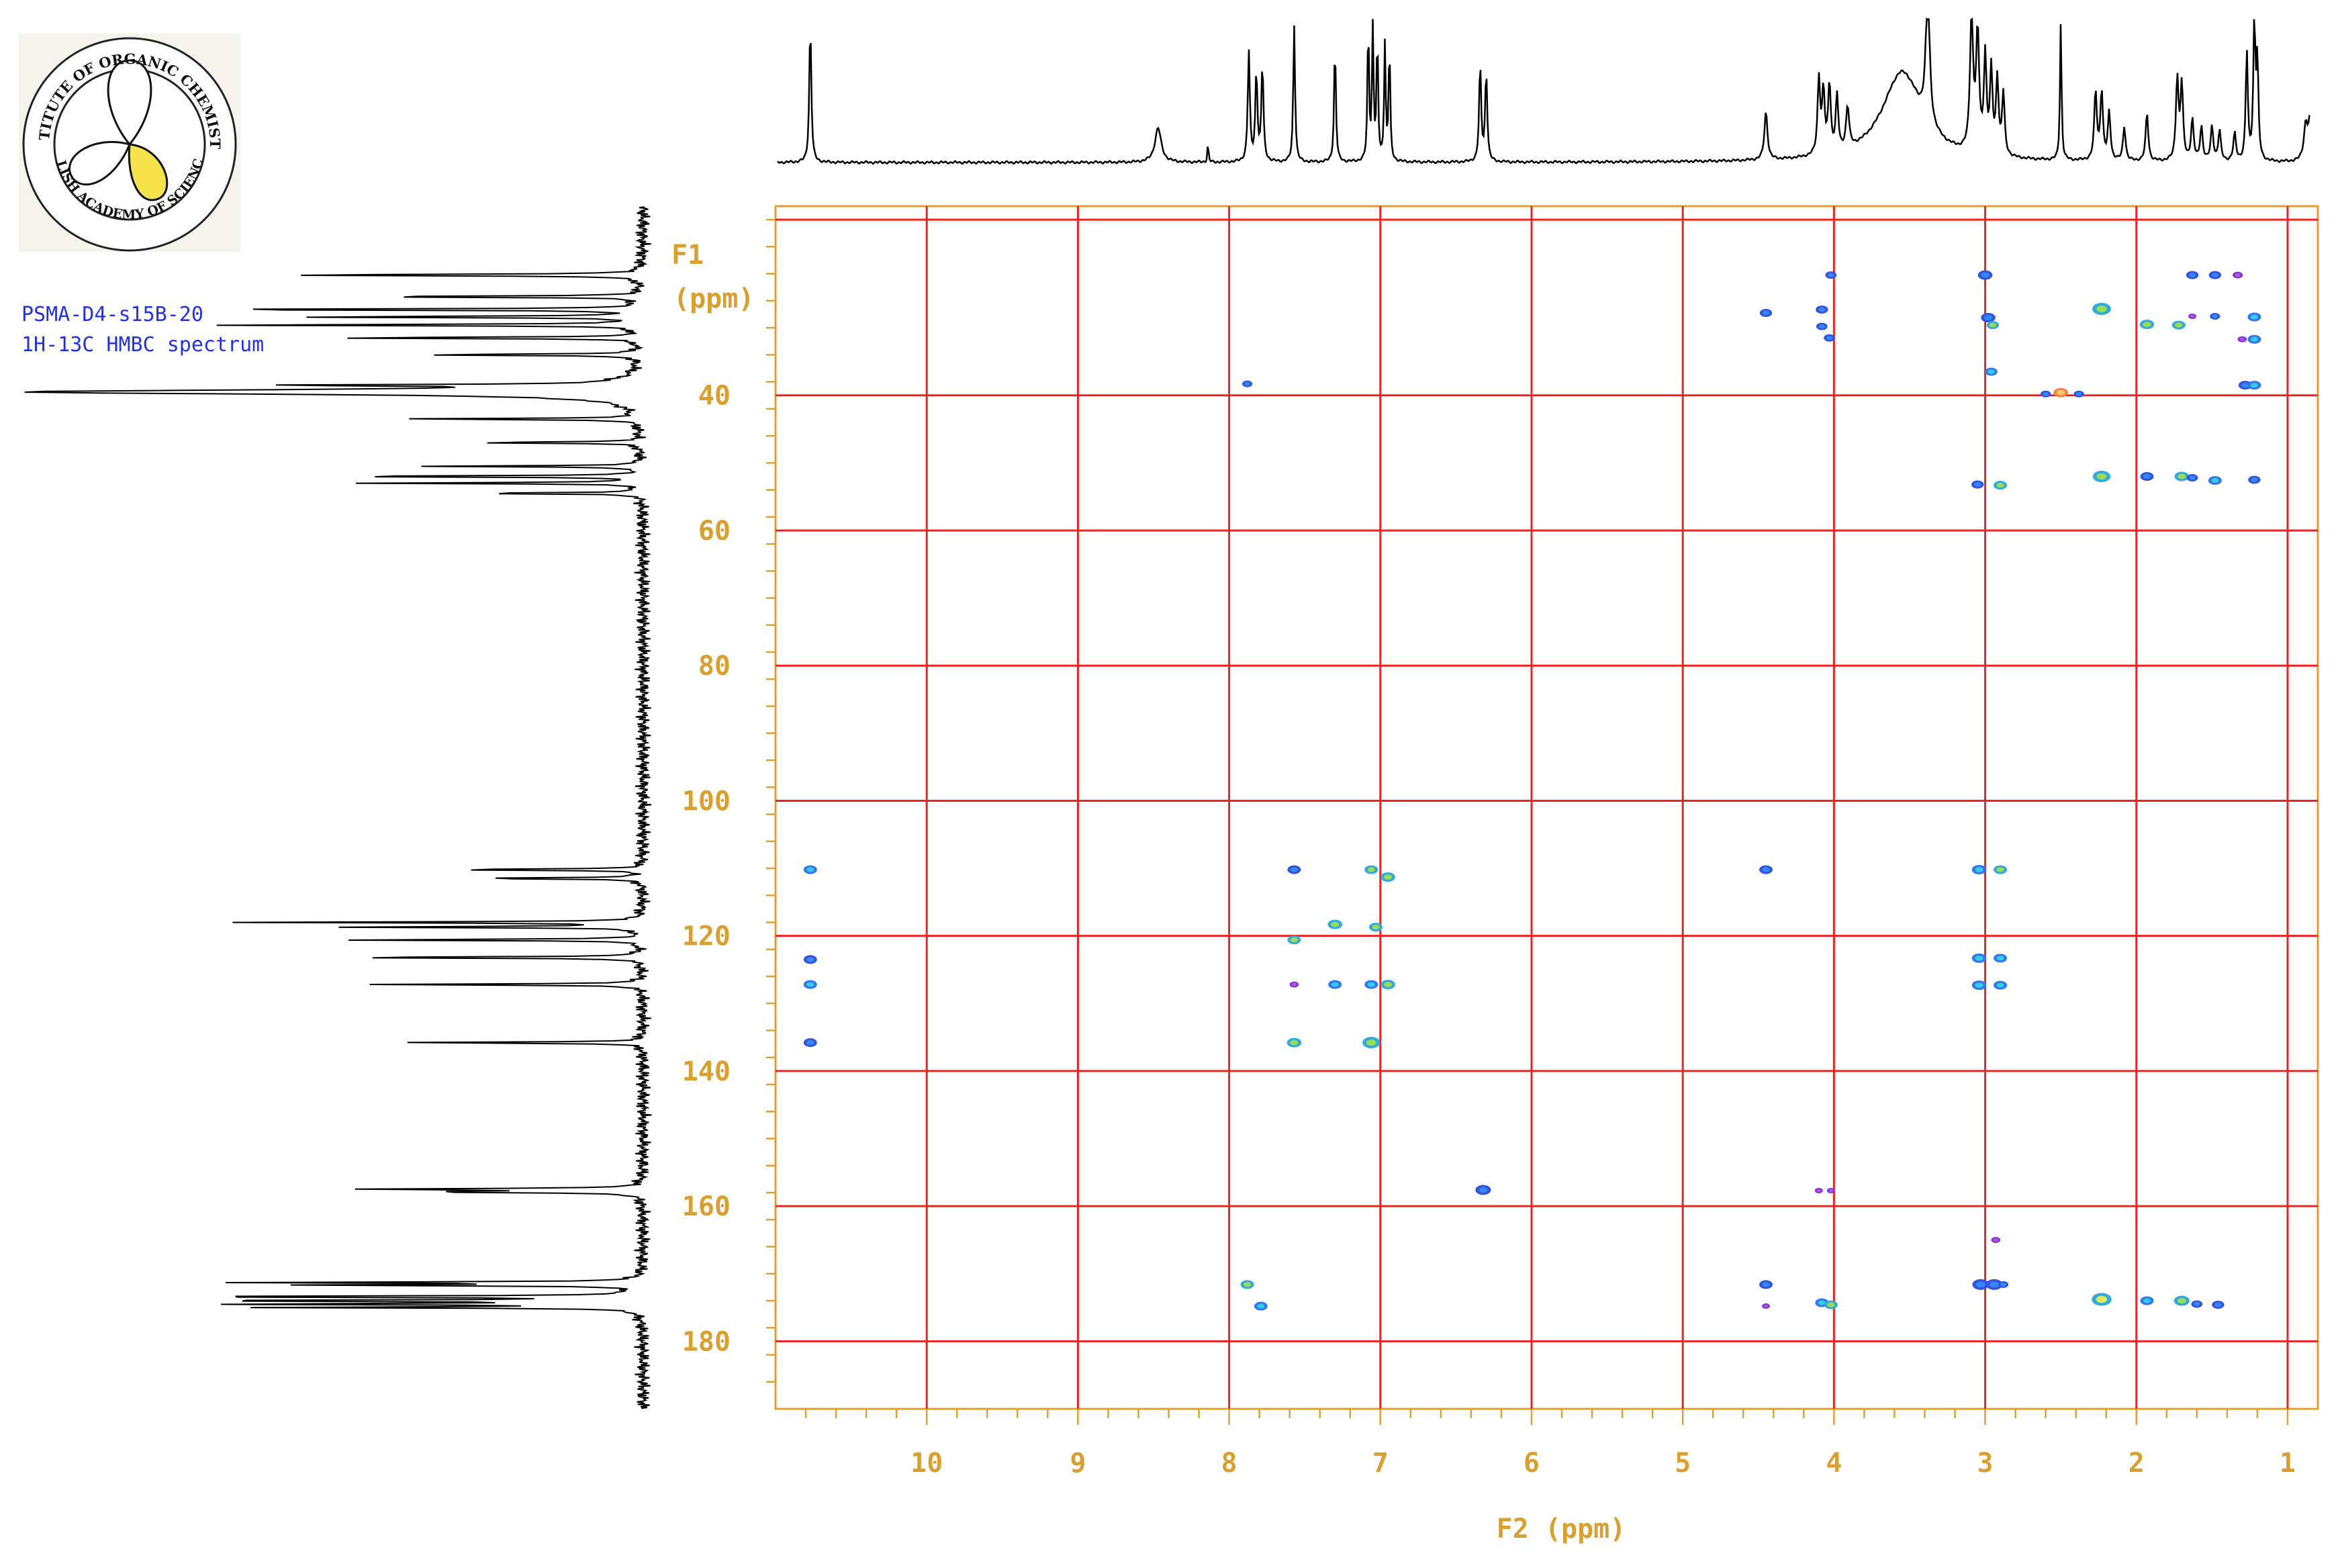  Describe the element at coordinates (715, 531) in the screenshot. I see `y-tick-label: 60` at that location.